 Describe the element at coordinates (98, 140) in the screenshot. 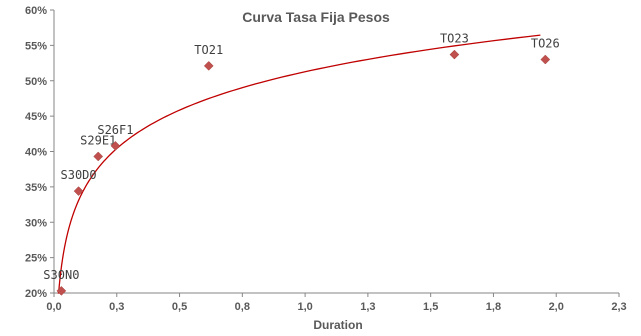

I see `data-label: S29E1` at that location.